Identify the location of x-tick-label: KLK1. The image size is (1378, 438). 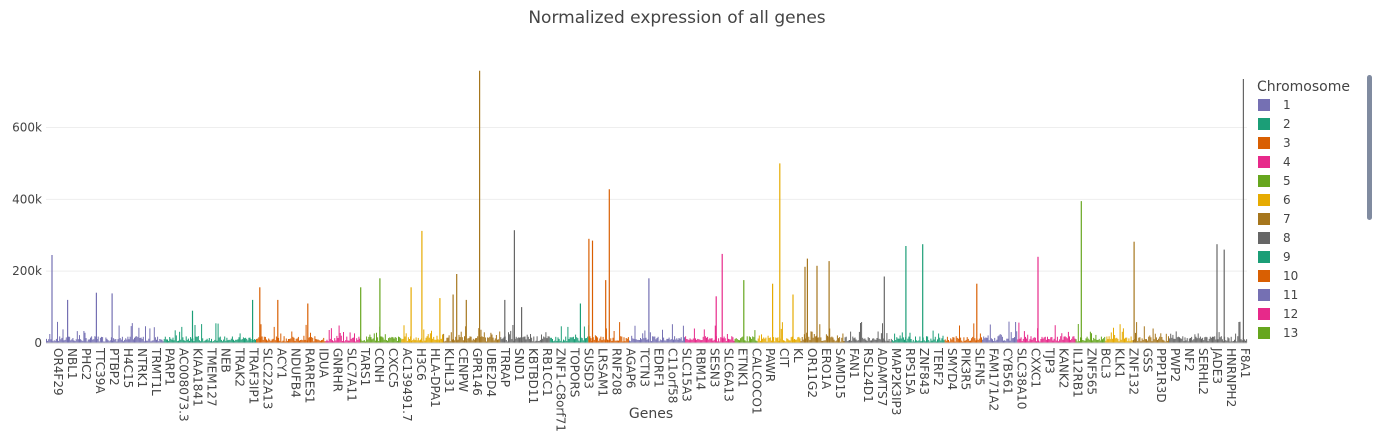
(1119, 363).